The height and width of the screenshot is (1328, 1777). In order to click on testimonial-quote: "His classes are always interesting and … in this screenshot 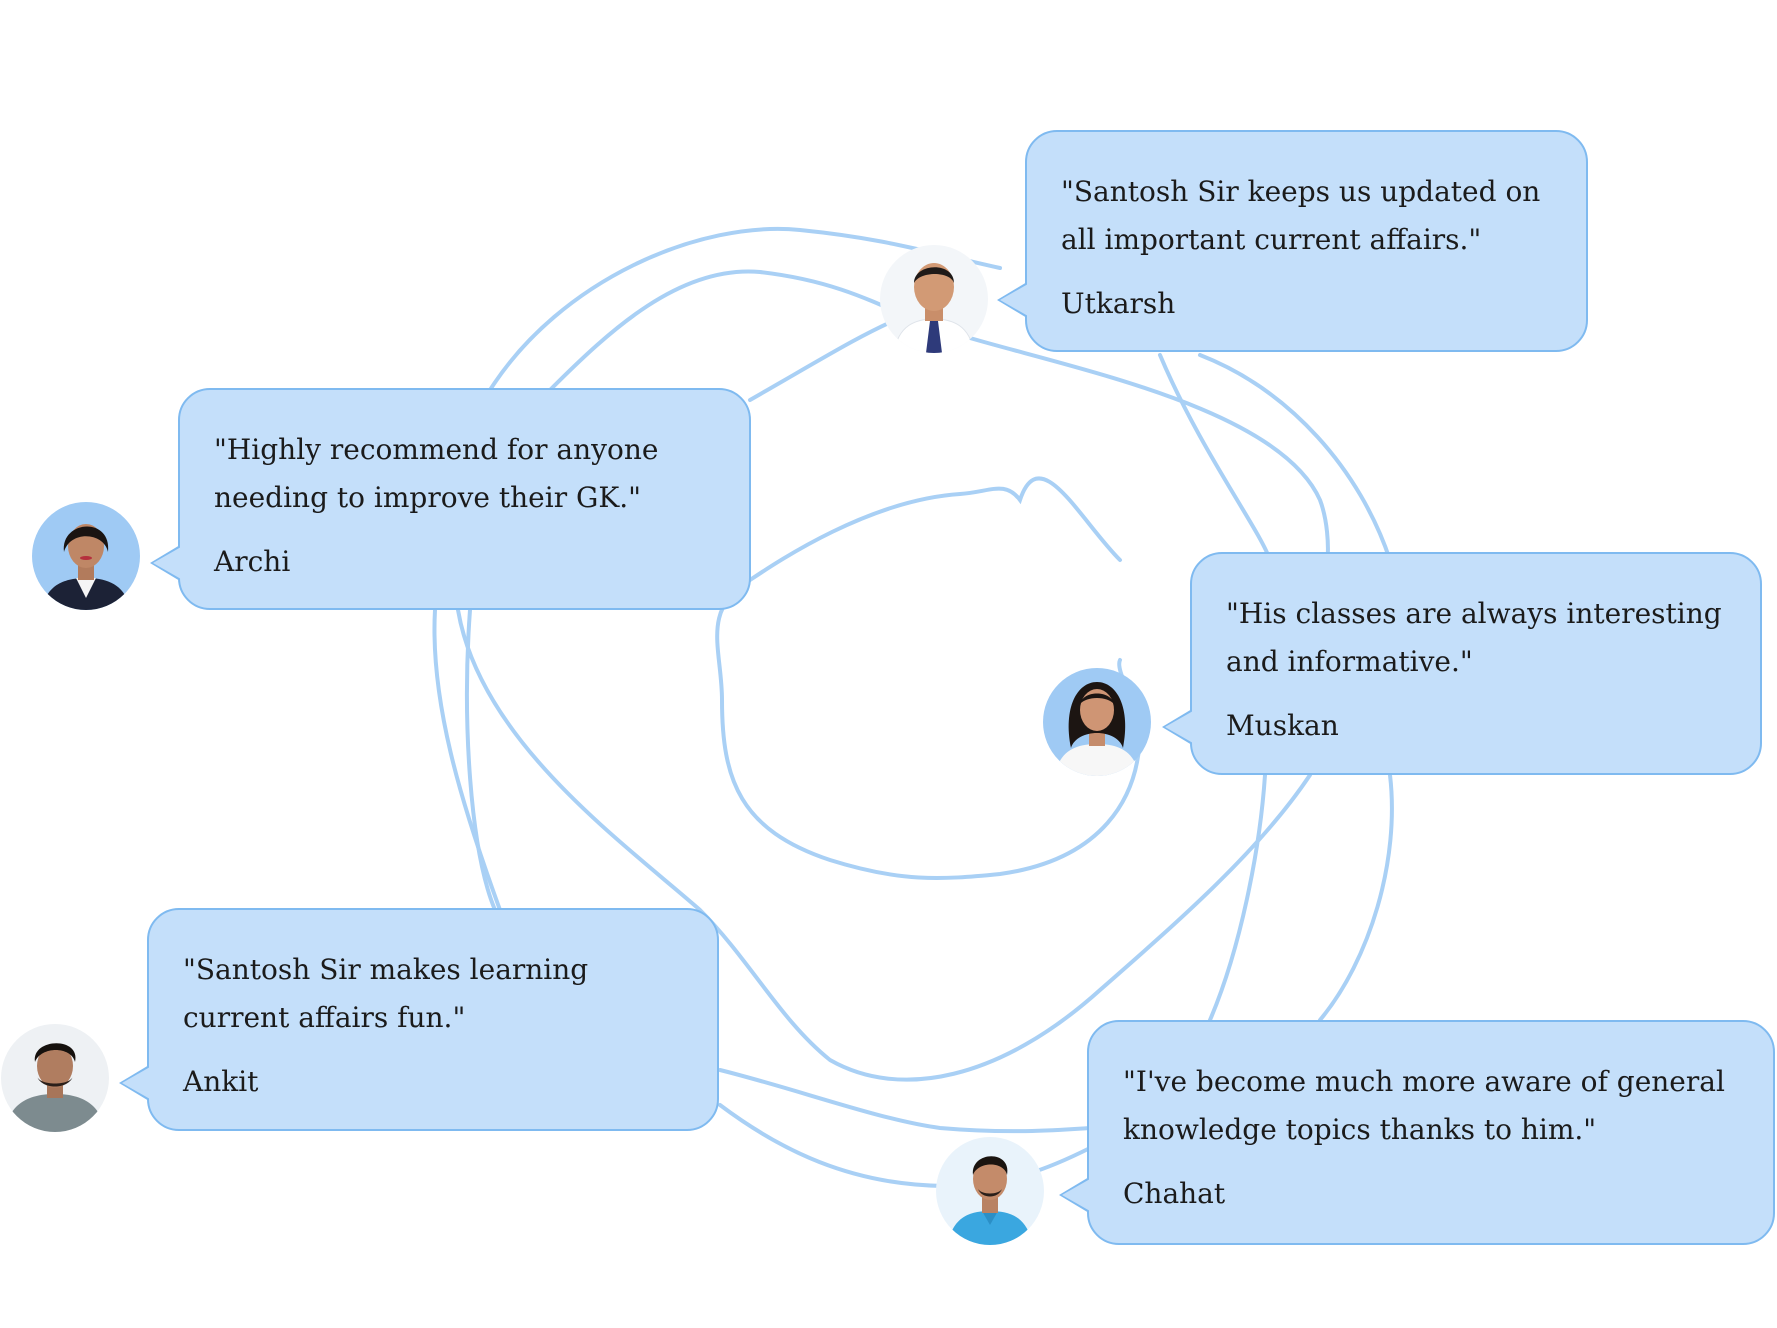, I will do `click(1474, 637)`.